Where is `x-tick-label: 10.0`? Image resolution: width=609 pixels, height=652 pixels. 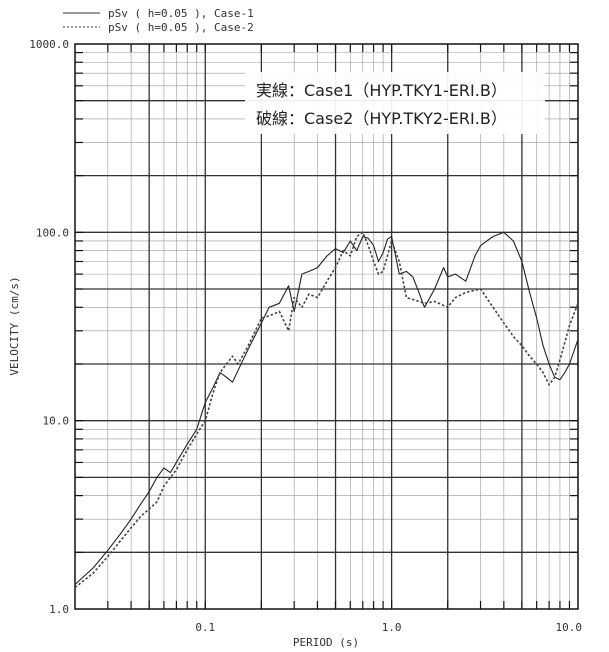 x-tick-label: 10.0 is located at coordinates (569, 627).